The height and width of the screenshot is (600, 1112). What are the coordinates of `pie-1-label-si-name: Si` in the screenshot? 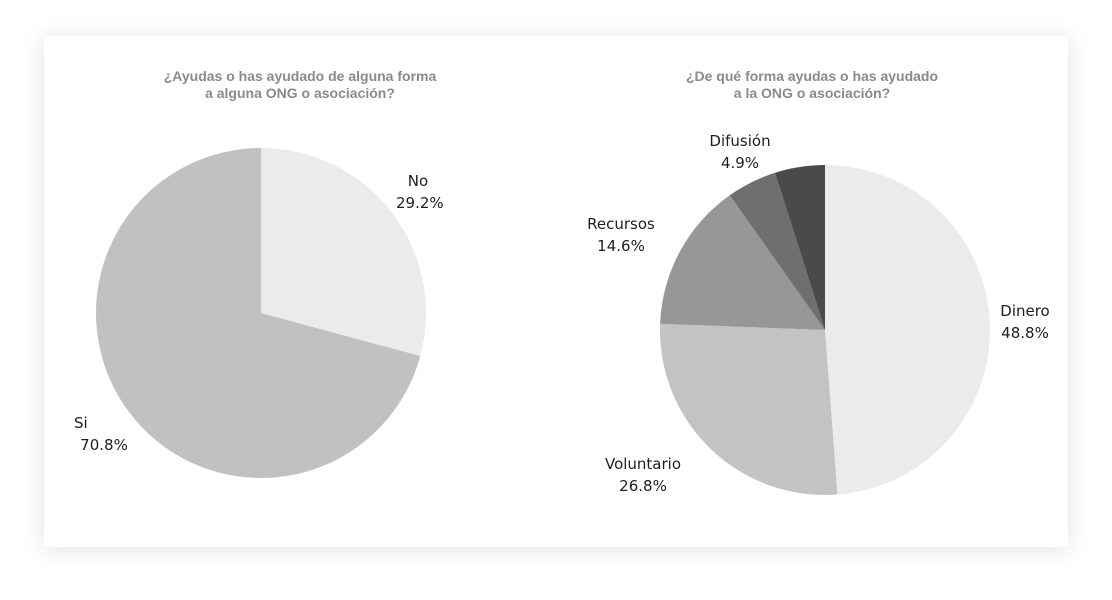 It's located at (81, 423).